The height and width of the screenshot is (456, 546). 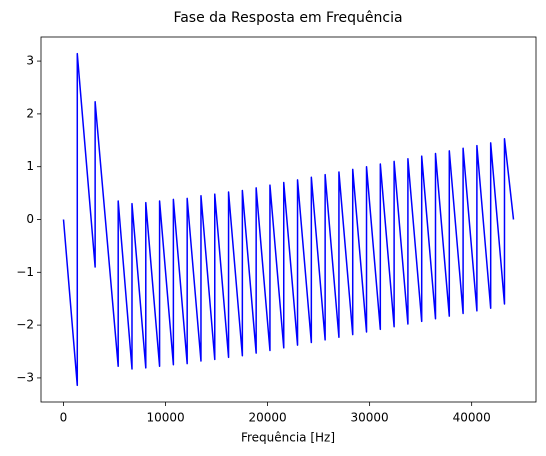 I want to click on x-tick-label: 30000, so click(x=370, y=418).